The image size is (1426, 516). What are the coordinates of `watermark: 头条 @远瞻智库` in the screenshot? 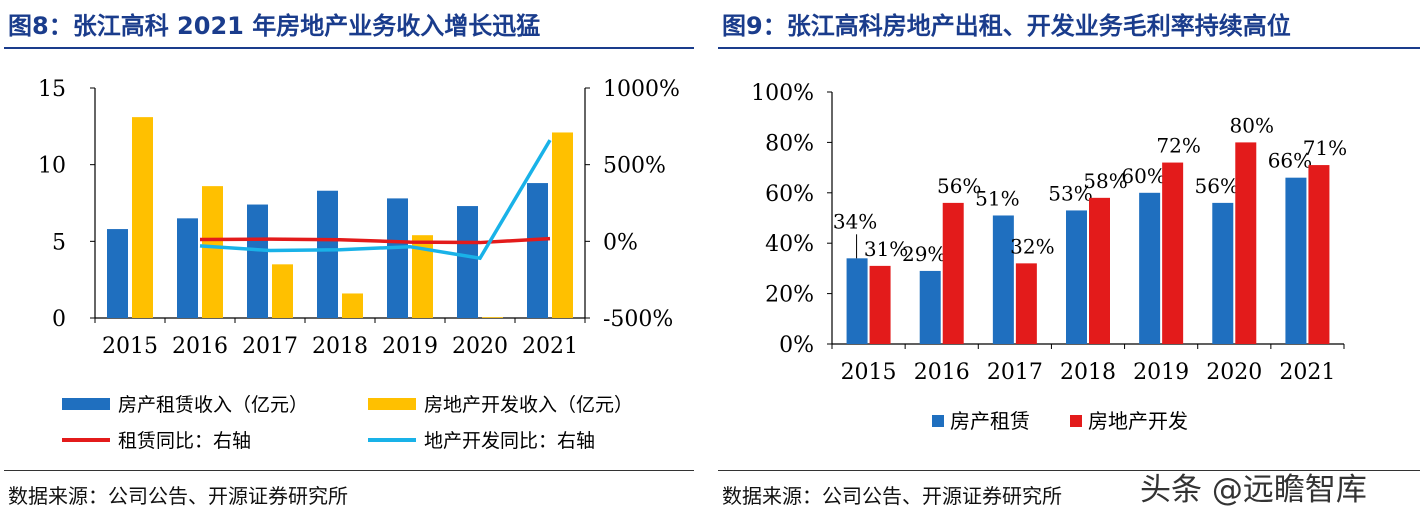 It's located at (1253, 490).